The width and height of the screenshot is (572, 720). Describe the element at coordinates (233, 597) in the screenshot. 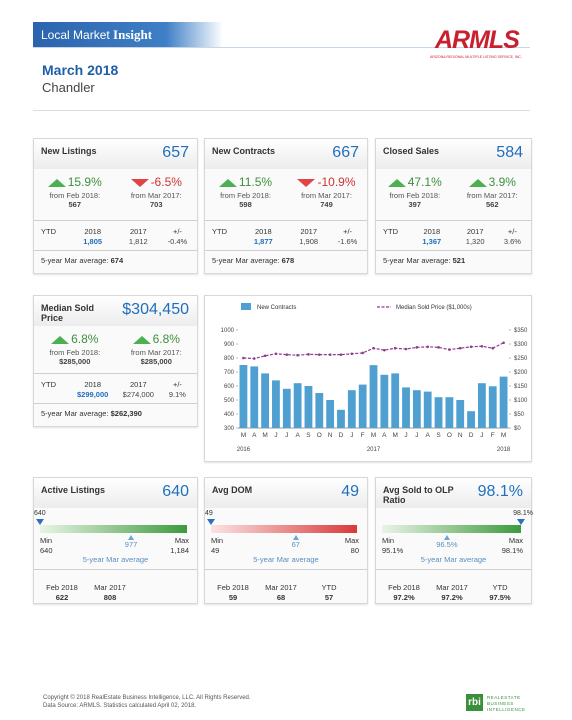

I see `history-value: 59` at that location.